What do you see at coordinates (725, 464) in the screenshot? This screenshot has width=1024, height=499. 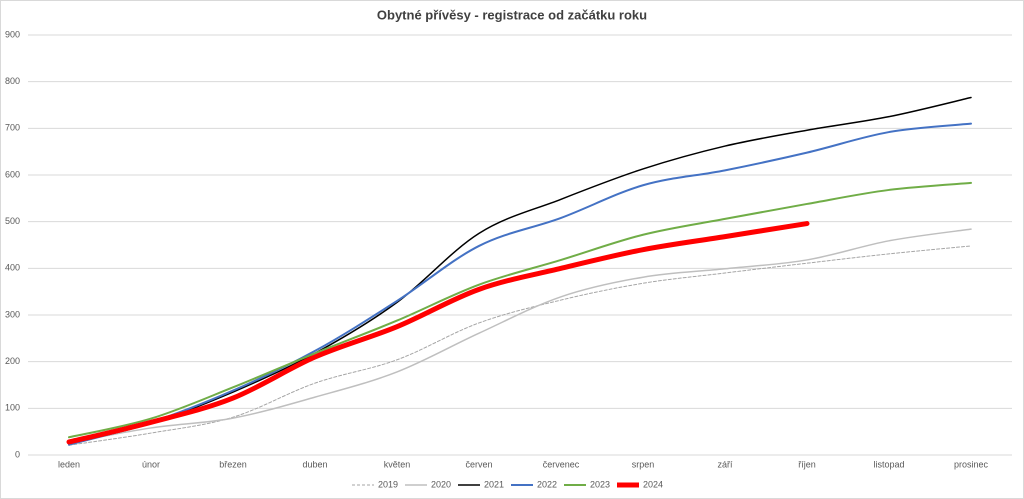 I see `x-tick-label: září` at bounding box center [725, 464].